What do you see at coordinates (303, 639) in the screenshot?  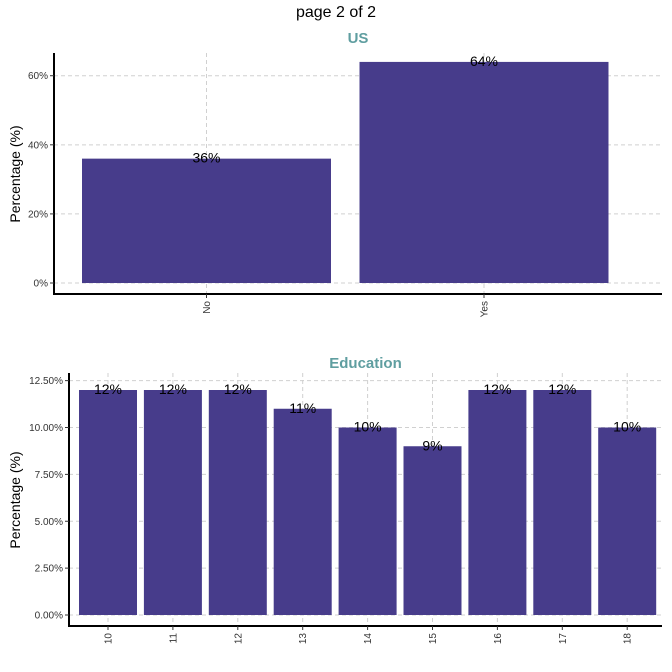 I see `x-tick-label: 13` at bounding box center [303, 639].